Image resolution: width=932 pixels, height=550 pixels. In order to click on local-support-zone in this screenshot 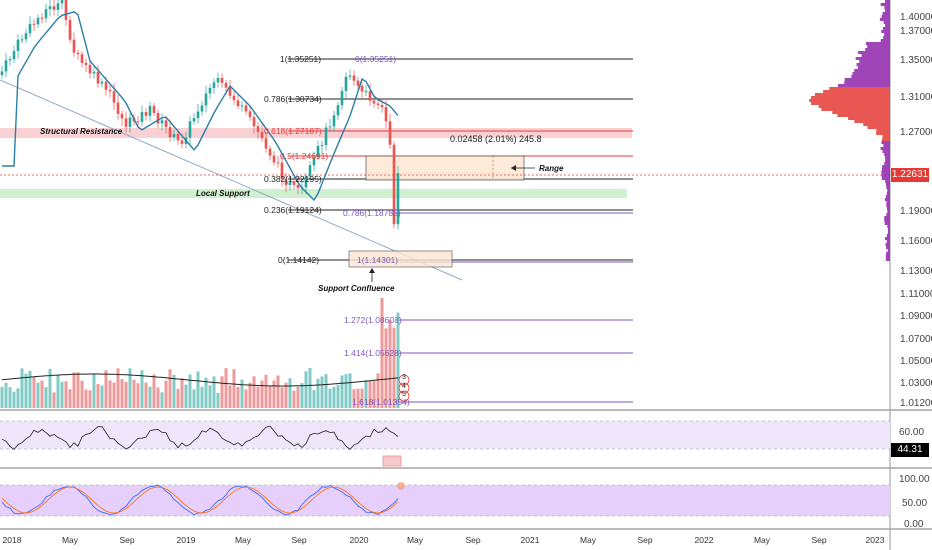, I will do `click(313, 193)`.